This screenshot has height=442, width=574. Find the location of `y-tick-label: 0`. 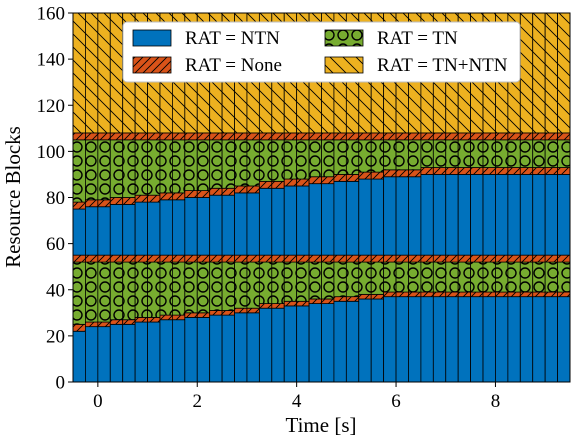

y-tick-label: 0 is located at coordinates (61, 383).